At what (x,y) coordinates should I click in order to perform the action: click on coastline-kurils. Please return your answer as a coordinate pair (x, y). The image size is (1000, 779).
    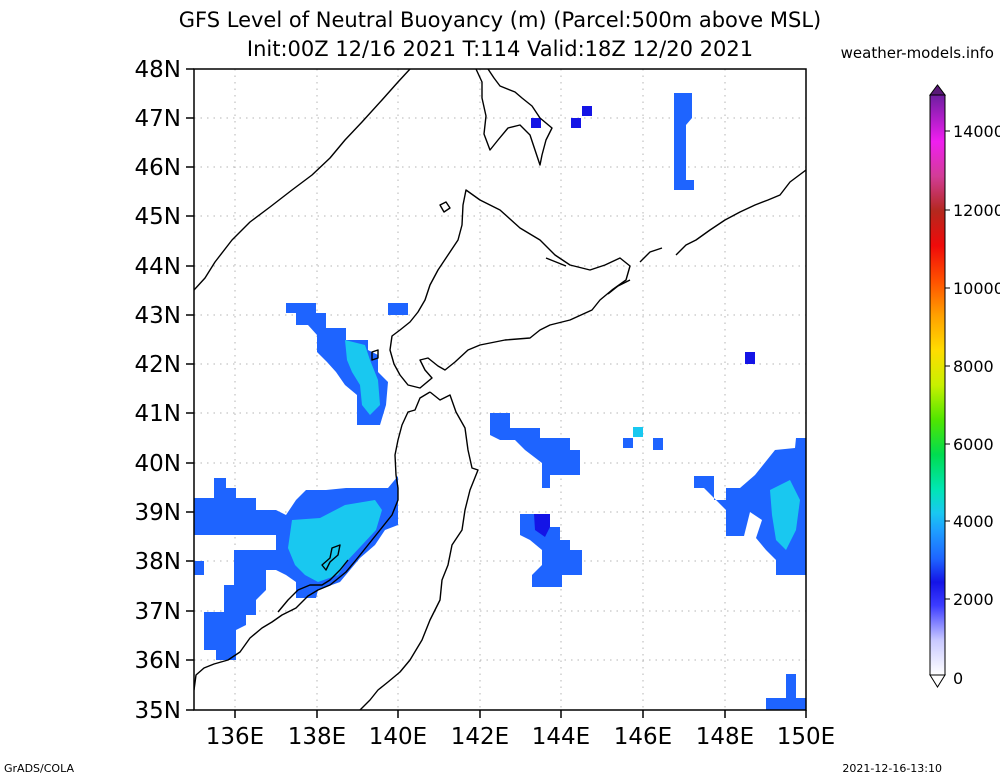
    Looking at the image, I should click on (740, 212).